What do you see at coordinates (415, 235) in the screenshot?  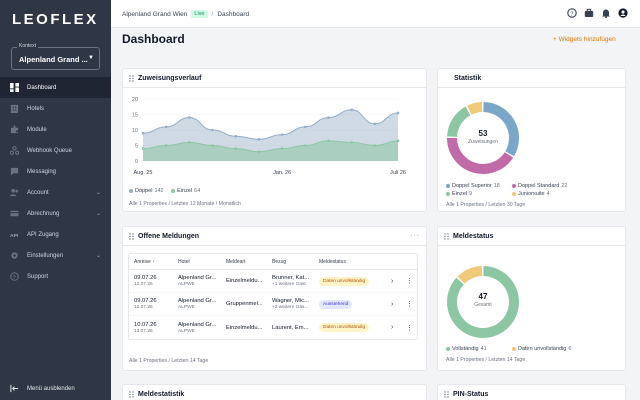 I see `more-options-icon: ···` at bounding box center [415, 235].